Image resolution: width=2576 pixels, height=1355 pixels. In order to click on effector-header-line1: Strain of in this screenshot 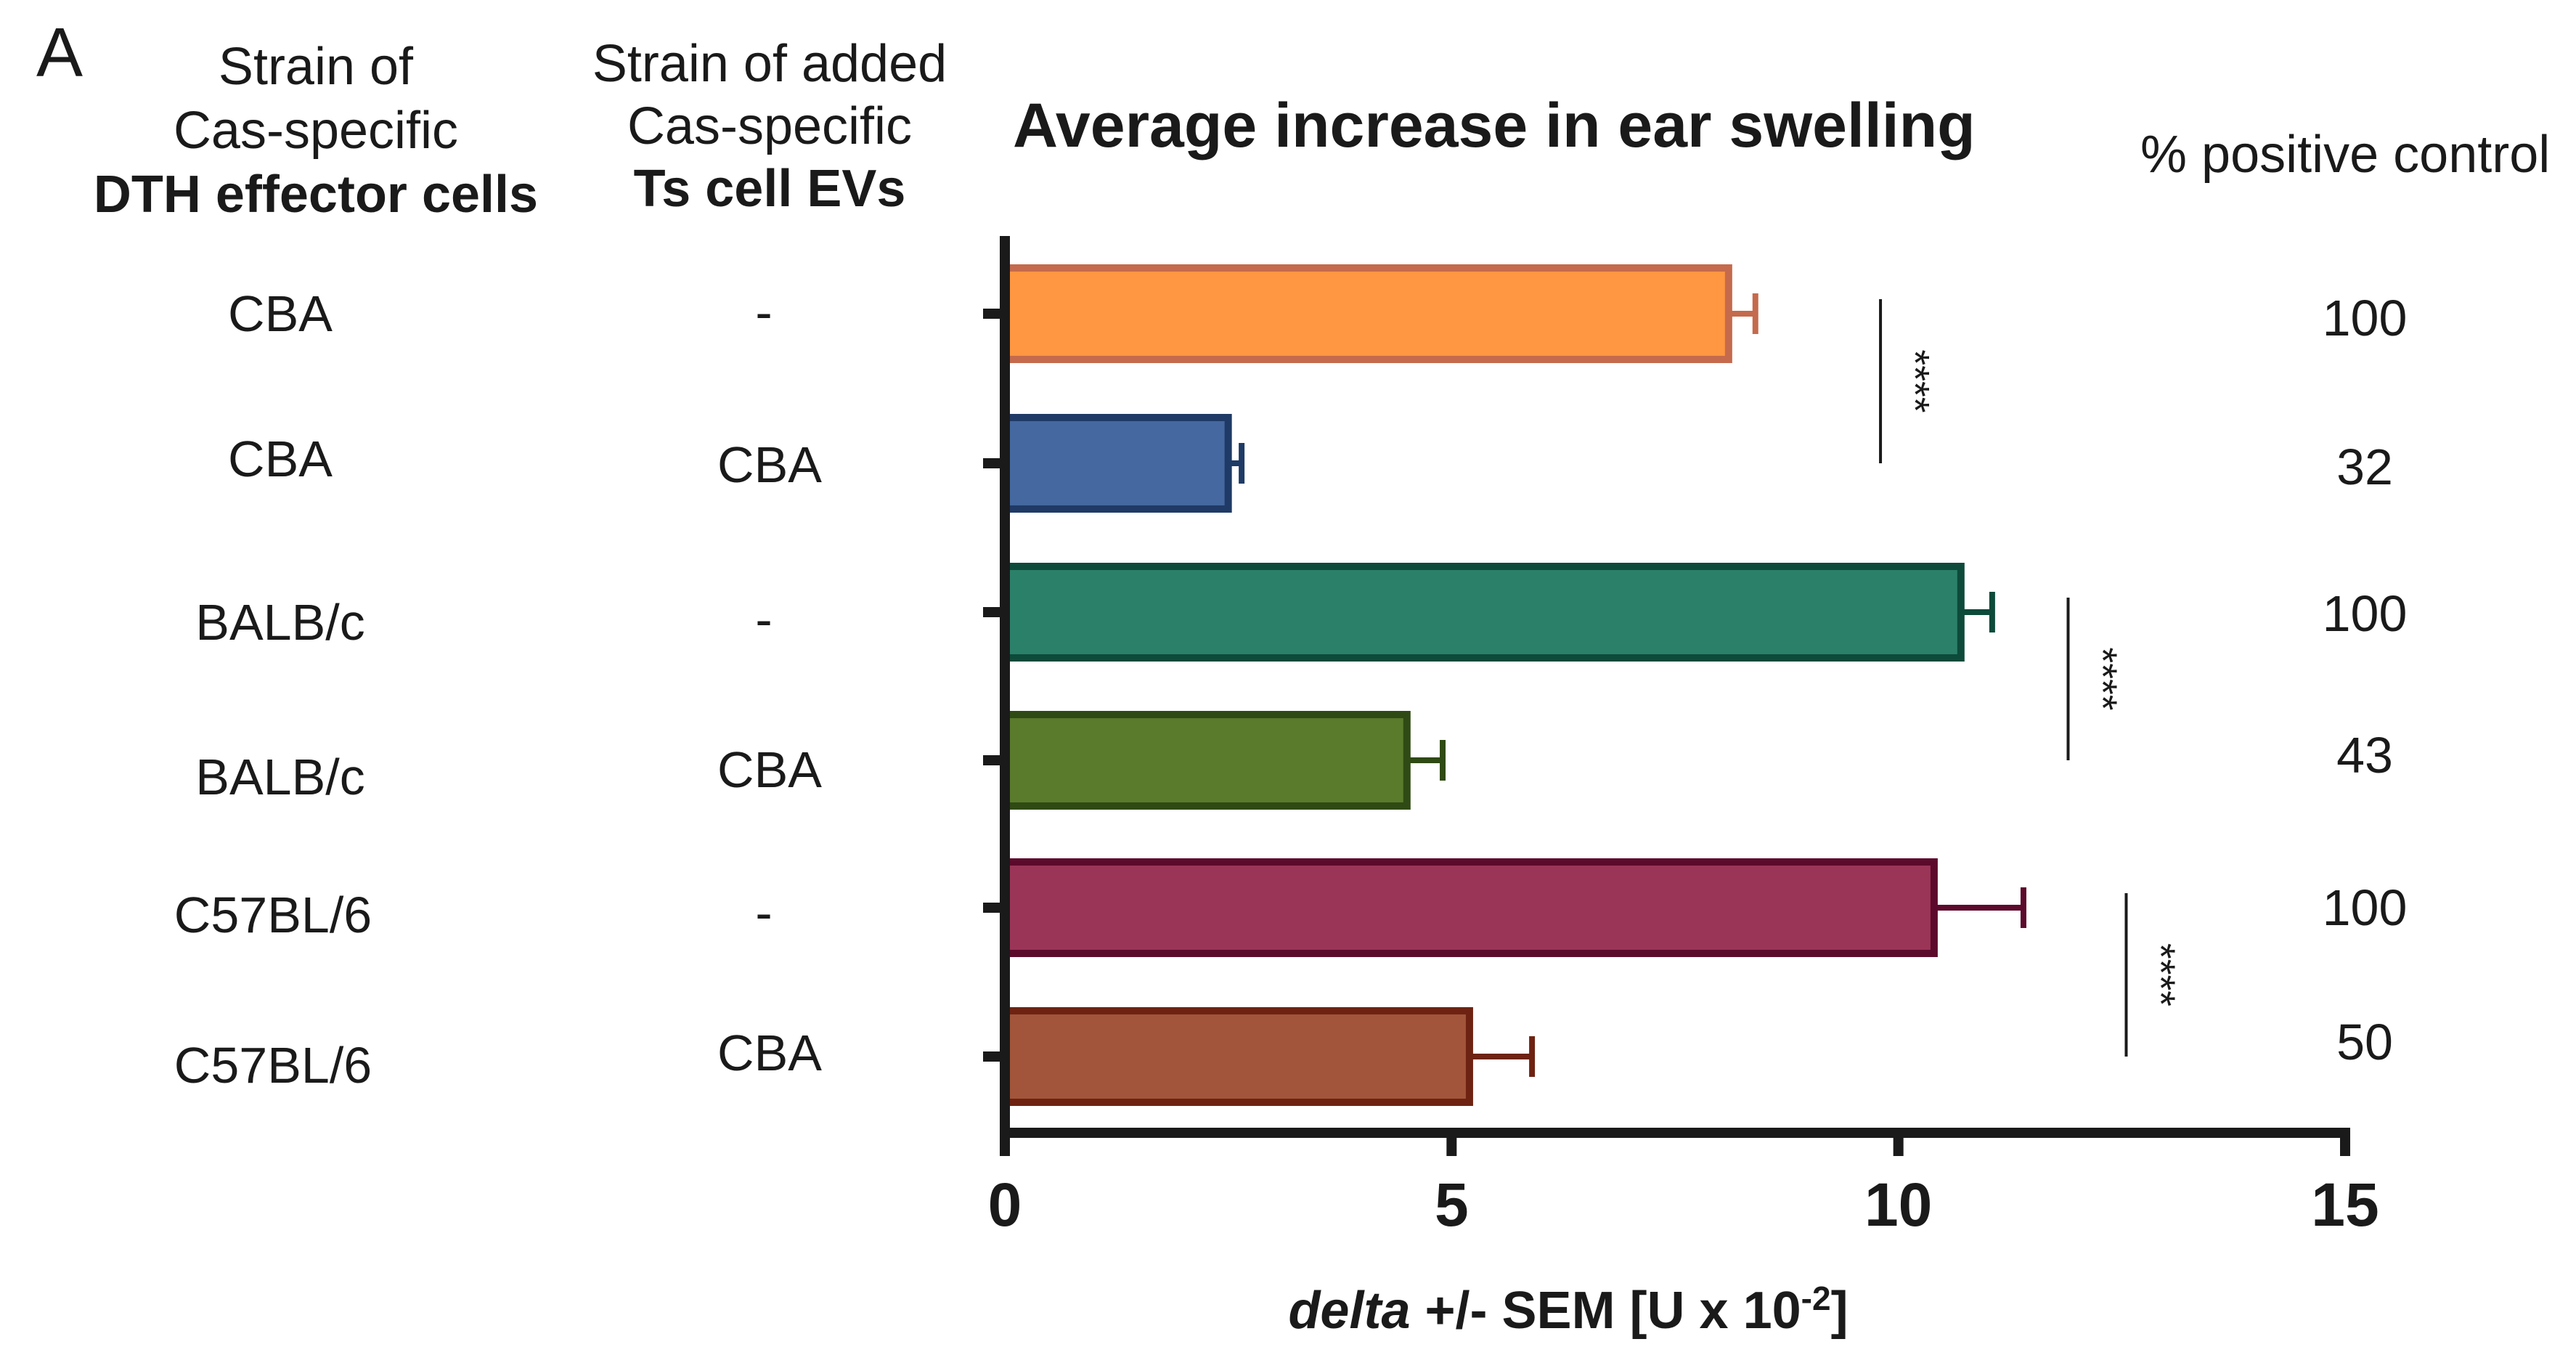, I will do `click(316, 67)`.